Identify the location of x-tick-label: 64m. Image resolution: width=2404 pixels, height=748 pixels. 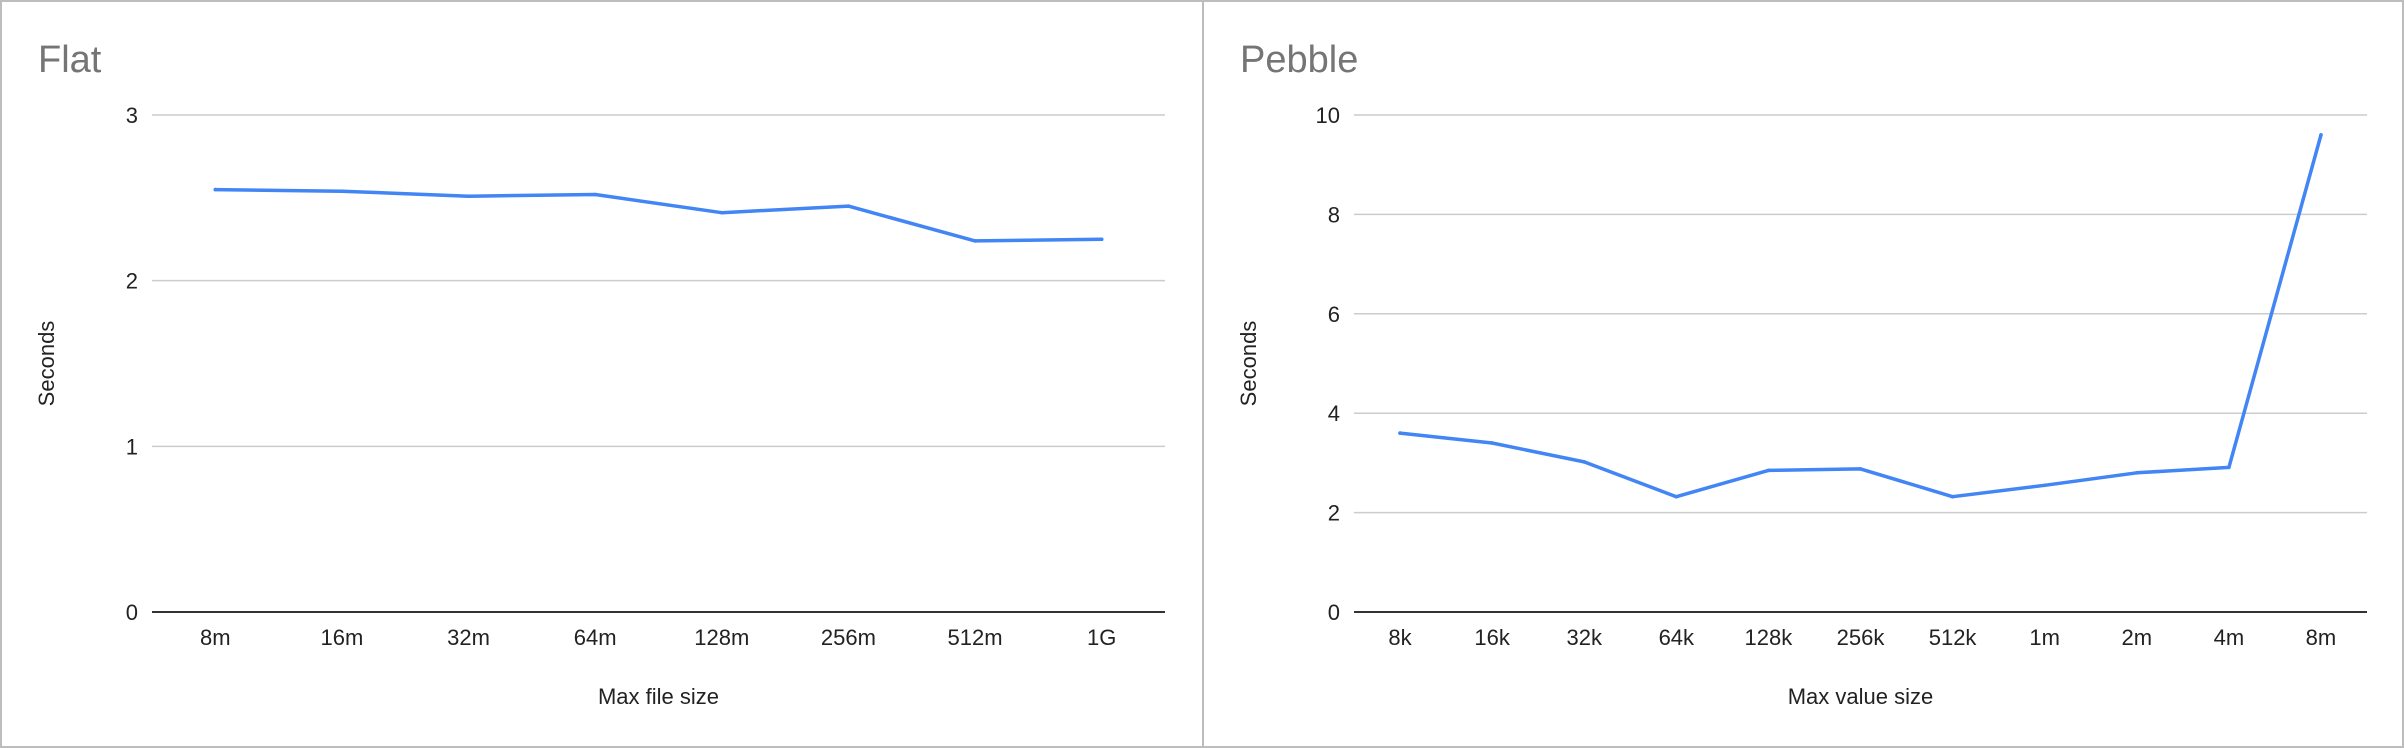
(595, 637).